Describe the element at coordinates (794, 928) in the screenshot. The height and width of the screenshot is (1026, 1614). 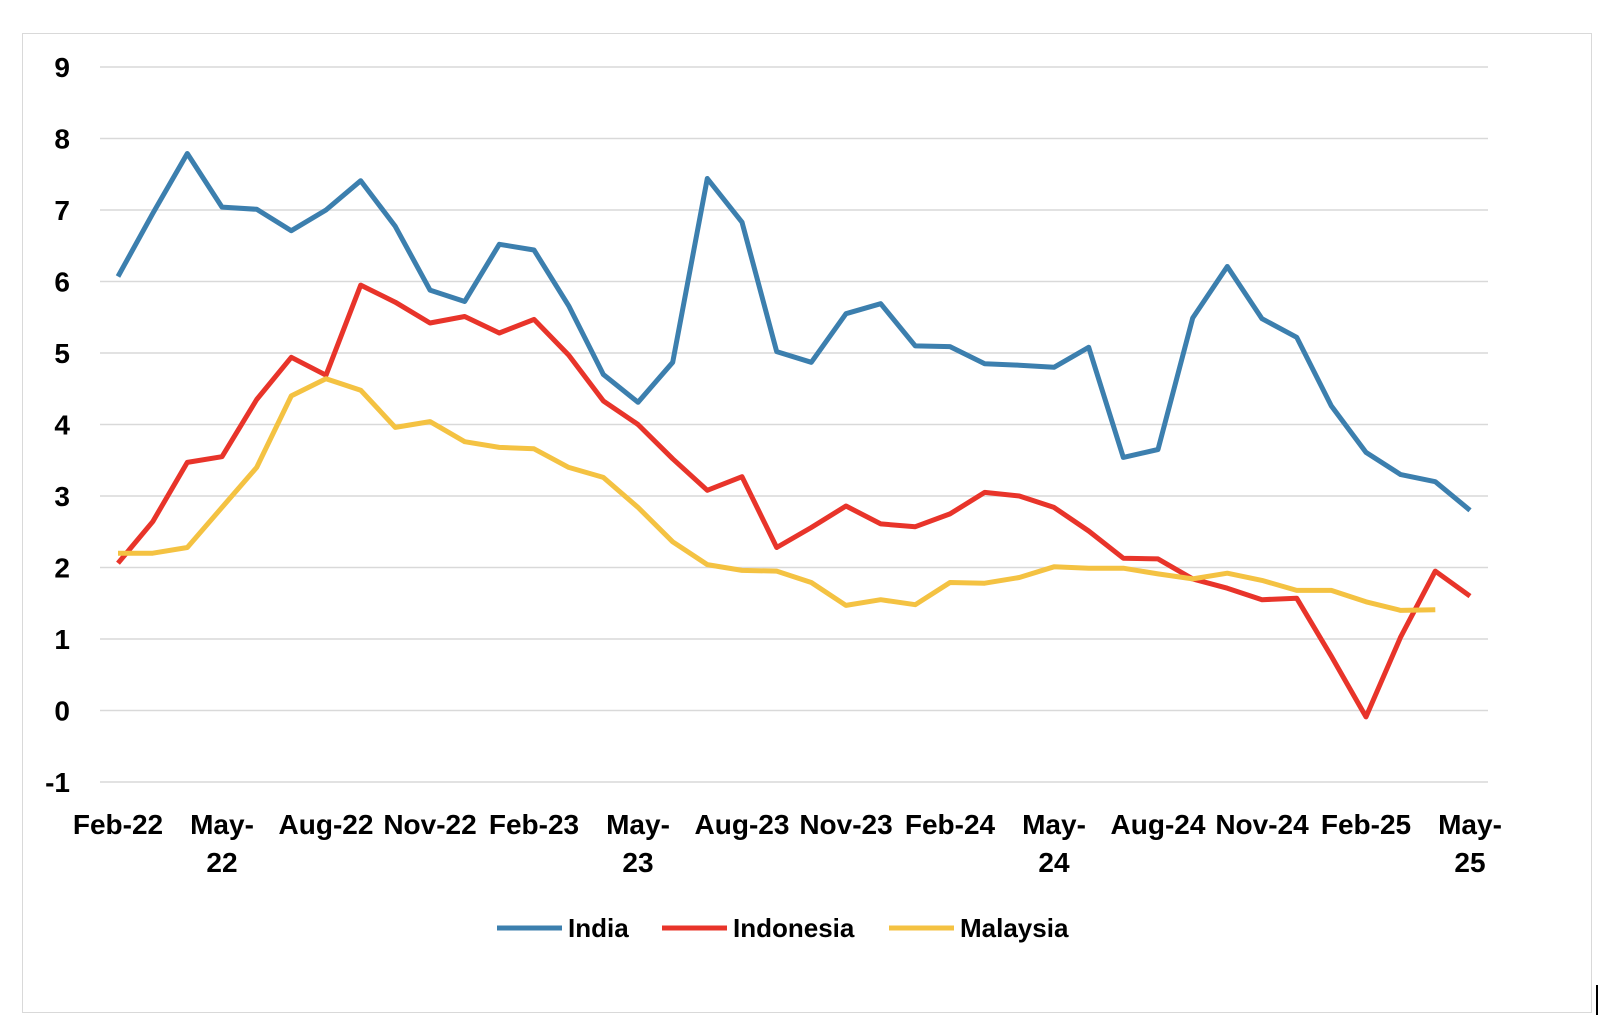
I see `legend-label-indonesia: Indonesia` at that location.